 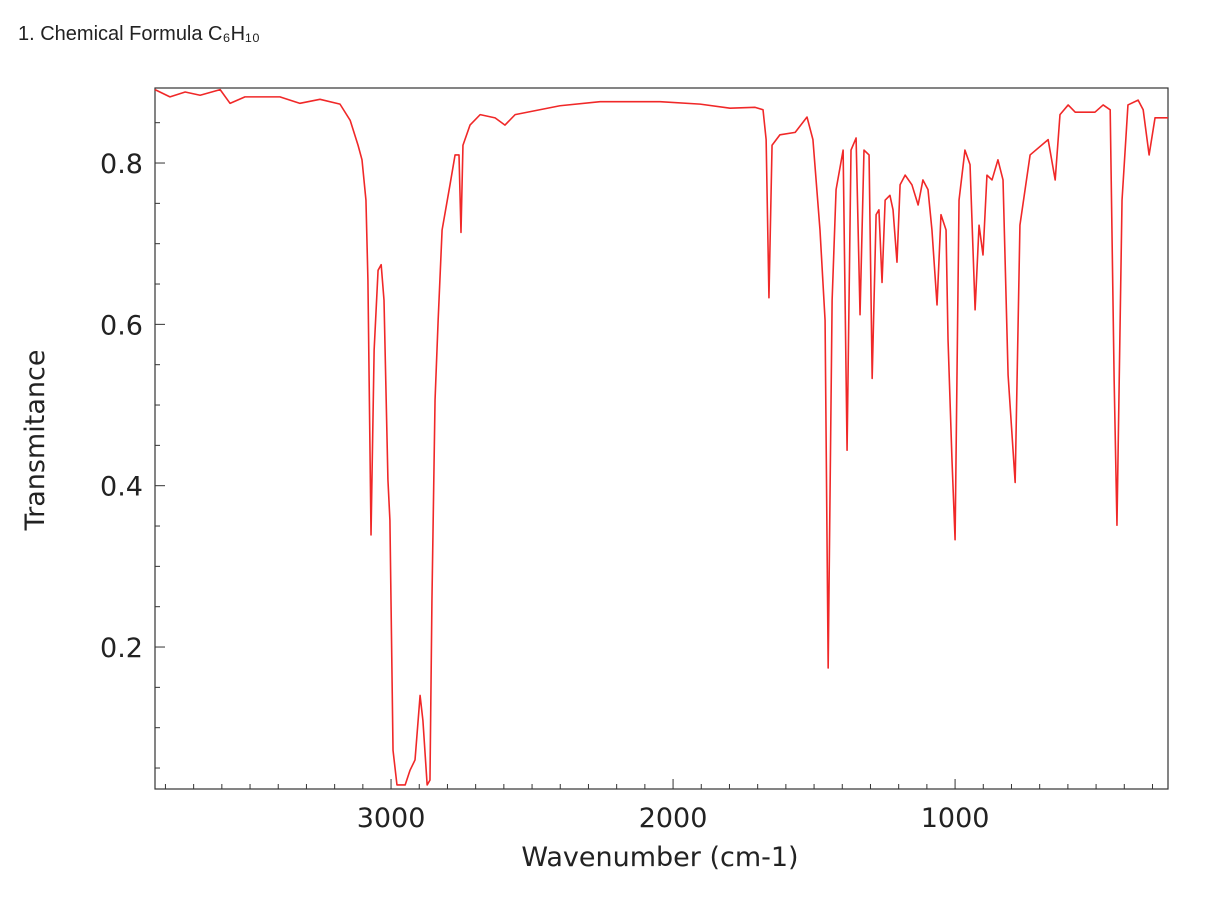 What do you see at coordinates (673, 818) in the screenshot?
I see `x-tick-label: 2000` at bounding box center [673, 818].